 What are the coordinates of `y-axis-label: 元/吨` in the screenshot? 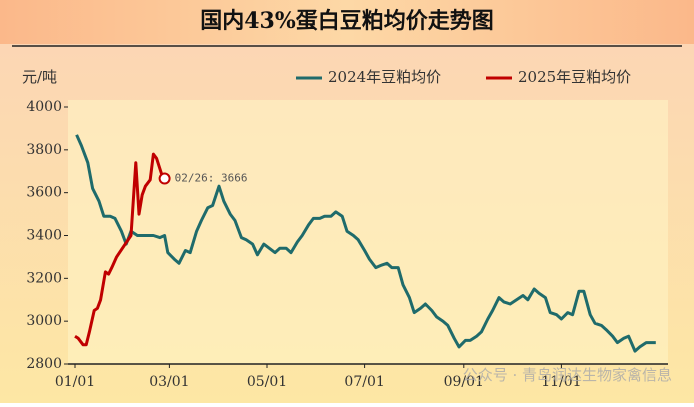 It's located at (39, 77).